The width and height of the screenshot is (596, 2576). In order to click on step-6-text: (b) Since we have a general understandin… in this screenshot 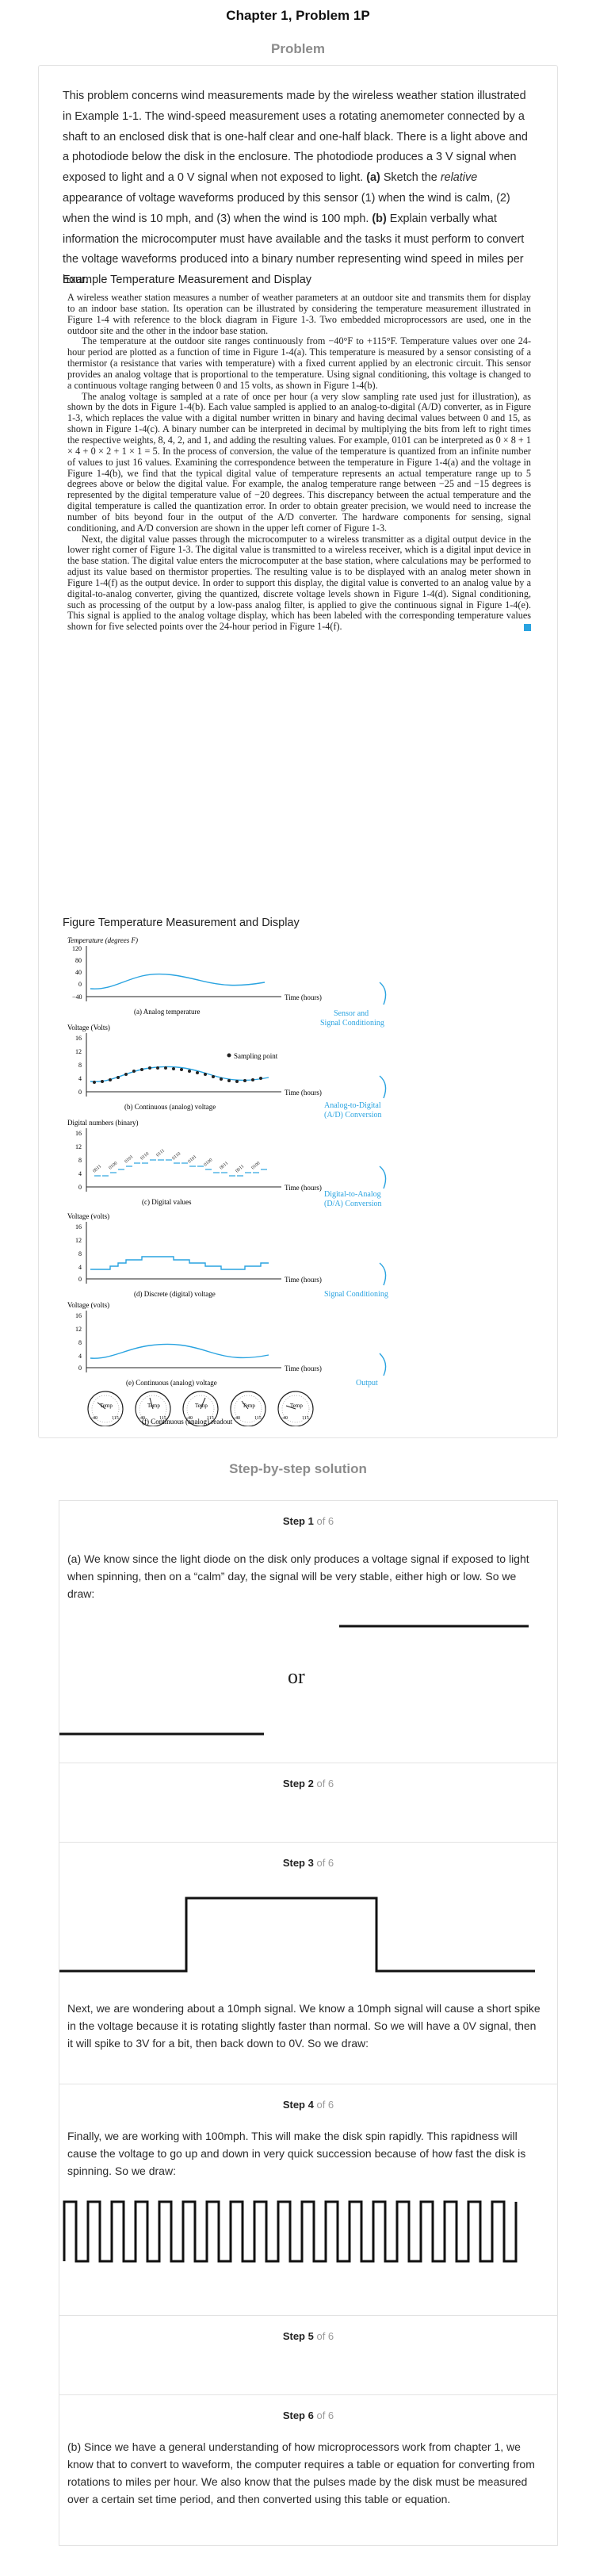, I will do `click(301, 2472)`.